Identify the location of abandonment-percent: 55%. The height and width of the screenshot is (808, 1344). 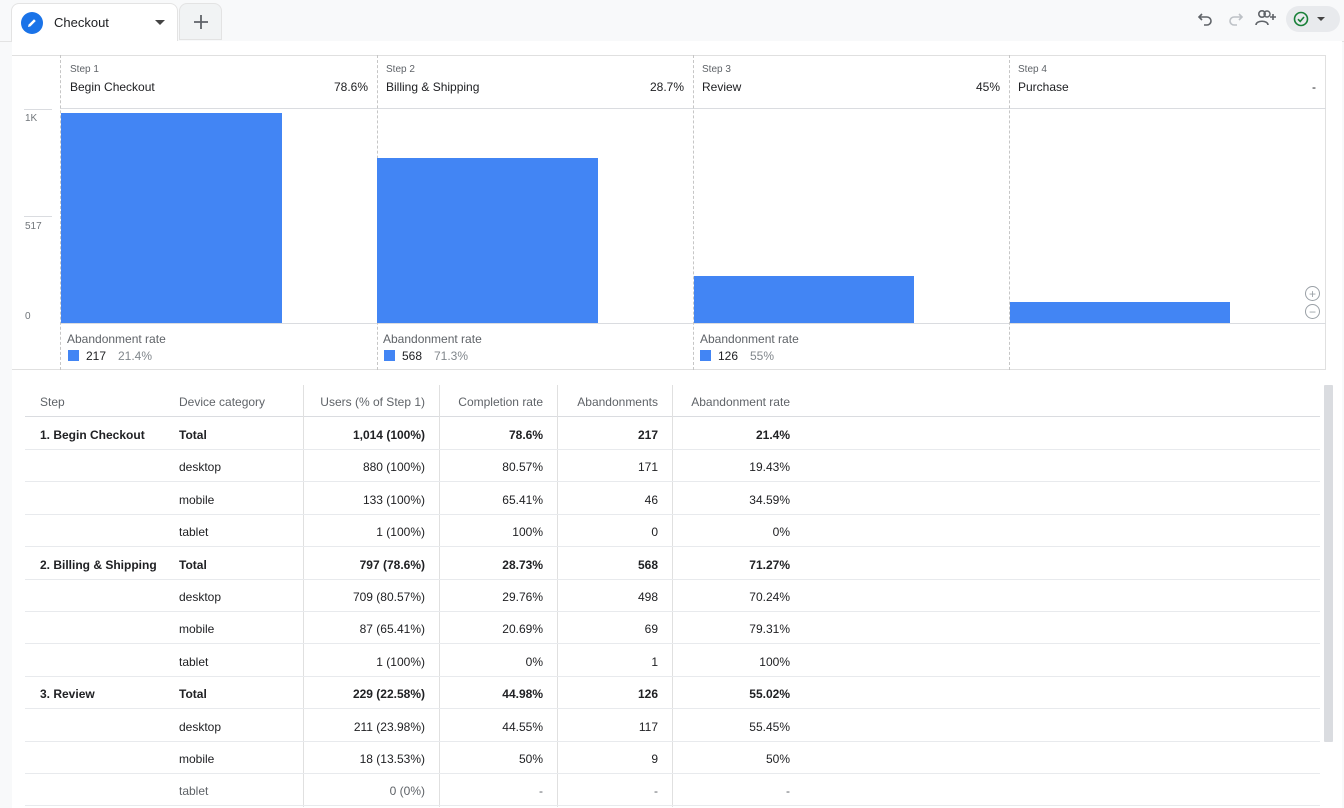
(762, 356).